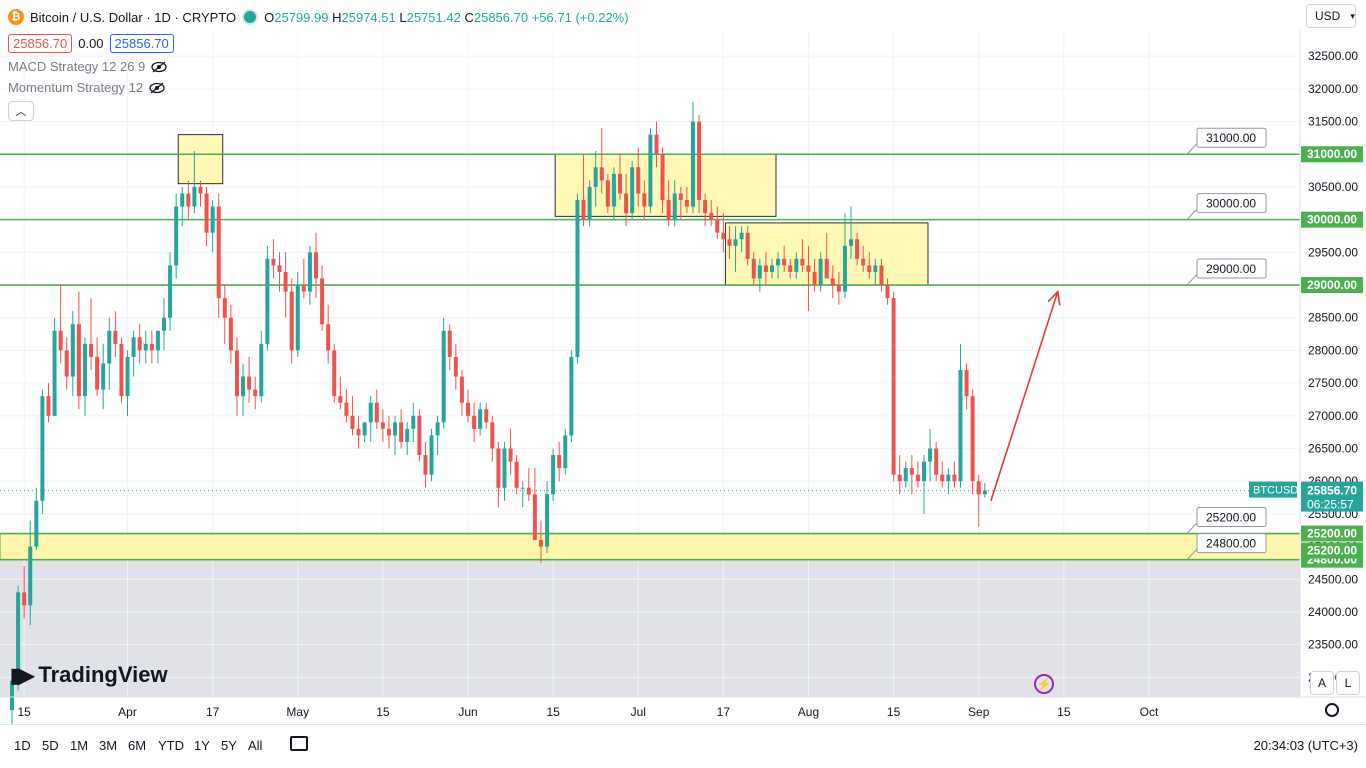 The height and width of the screenshot is (768, 1366). I want to click on last-price-label: 25856.70, so click(1332, 491).